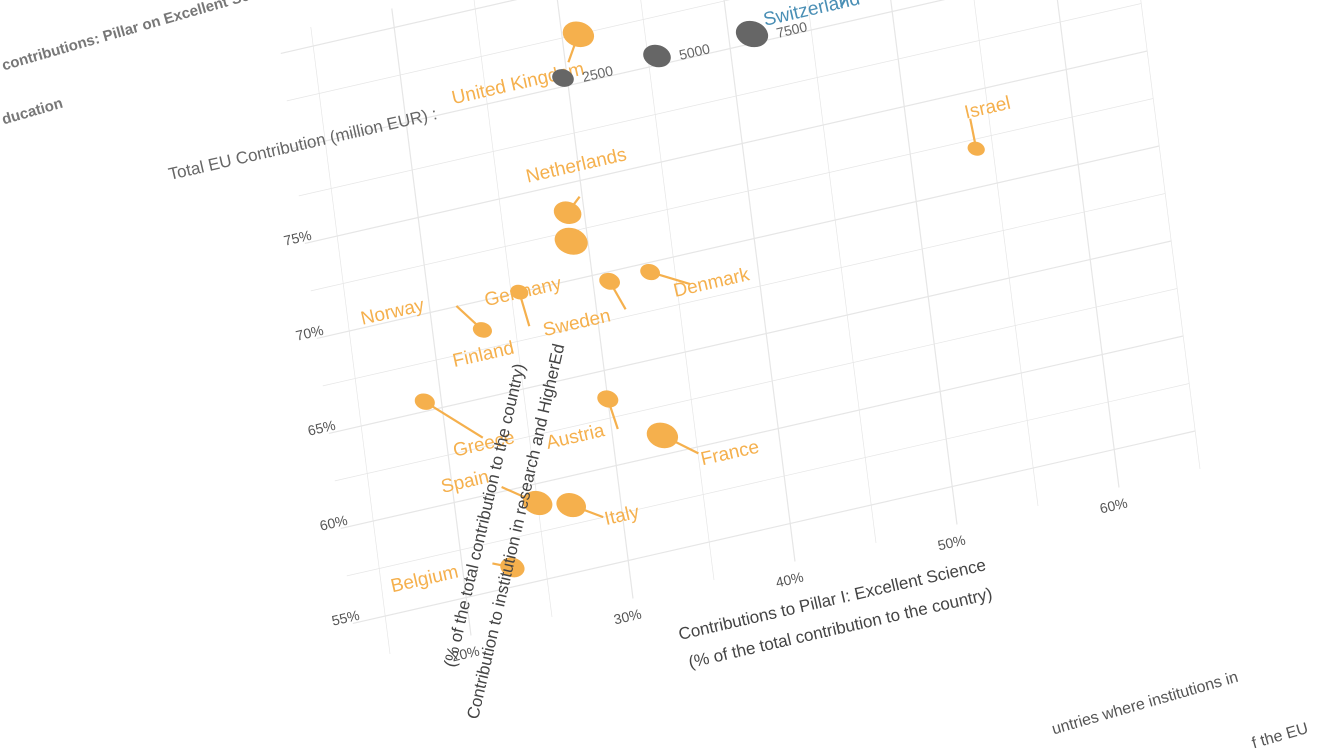 Image resolution: width=1317 pixels, height=753 pixels. Describe the element at coordinates (512, 567) in the screenshot. I see `point-belgium` at that location.